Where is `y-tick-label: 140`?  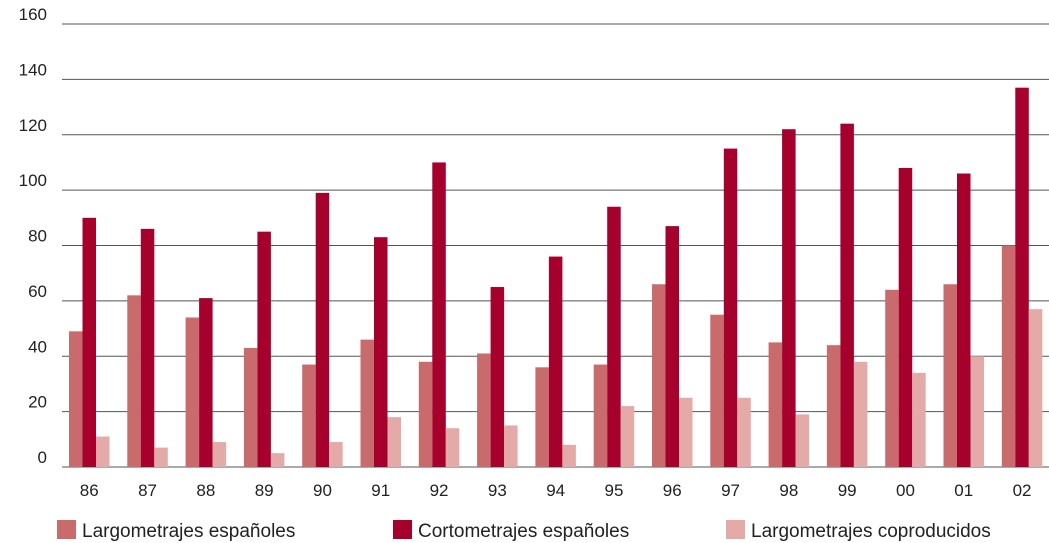
y-tick-label: 140 is located at coordinates (33, 69).